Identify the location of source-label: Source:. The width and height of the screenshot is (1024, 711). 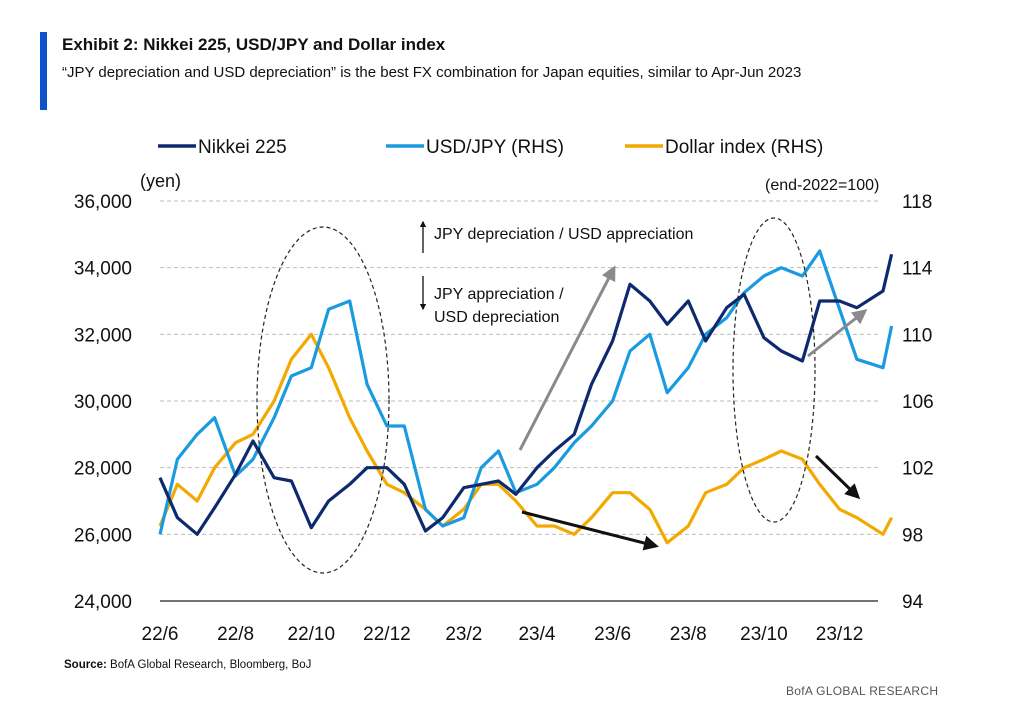
(85, 665).